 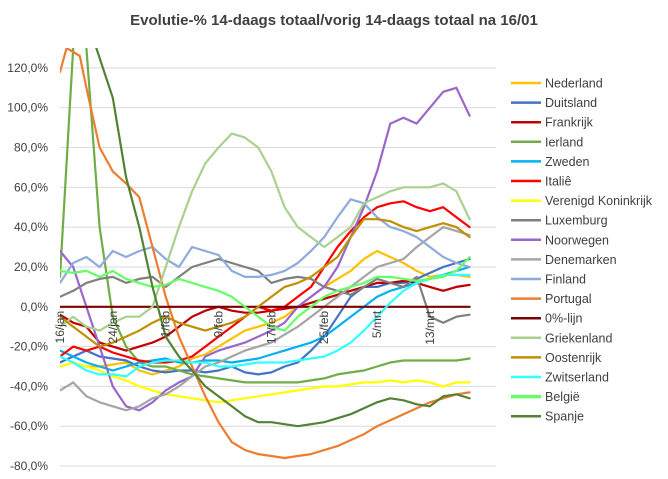 What do you see at coordinates (60, 327) in the screenshot?
I see `x-tick-label: 16/jan` at bounding box center [60, 327].